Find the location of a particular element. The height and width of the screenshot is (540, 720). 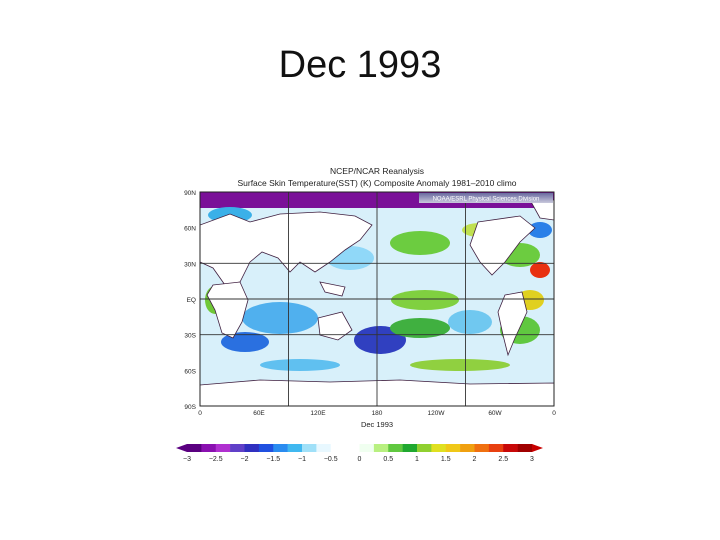

colorbar-tick-label: 1 is located at coordinates (417, 459).